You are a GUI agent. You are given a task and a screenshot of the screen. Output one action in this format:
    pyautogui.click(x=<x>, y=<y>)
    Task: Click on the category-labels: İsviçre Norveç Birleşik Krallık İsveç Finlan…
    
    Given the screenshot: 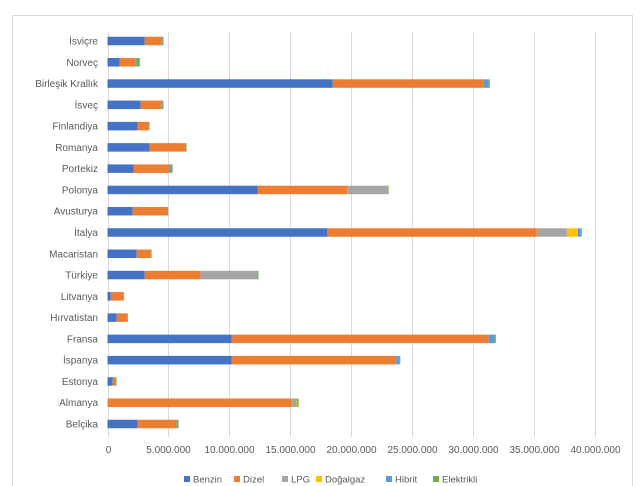 What is the action you would take?
    pyautogui.click(x=67, y=233)
    